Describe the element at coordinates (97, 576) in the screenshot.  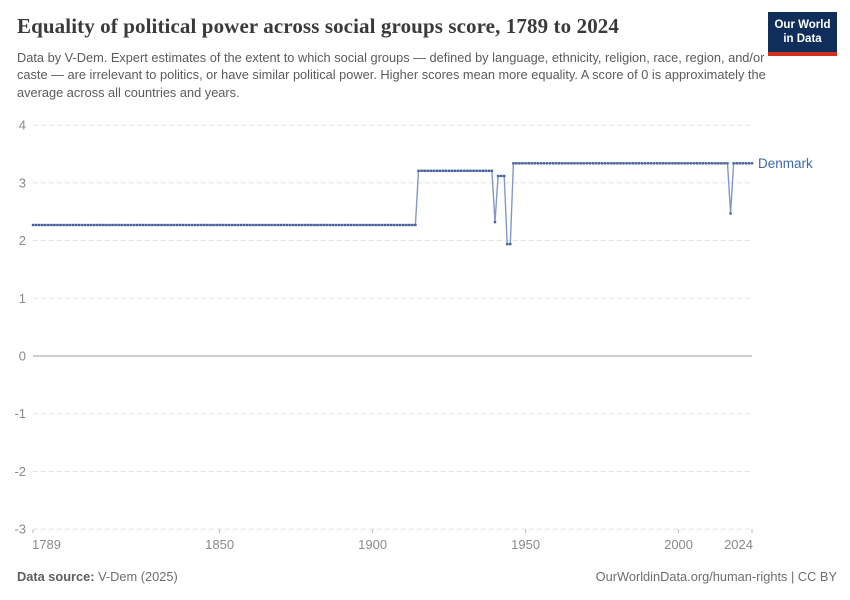
I see `data-source-note: Data source: V-Dem (2025)` at that location.